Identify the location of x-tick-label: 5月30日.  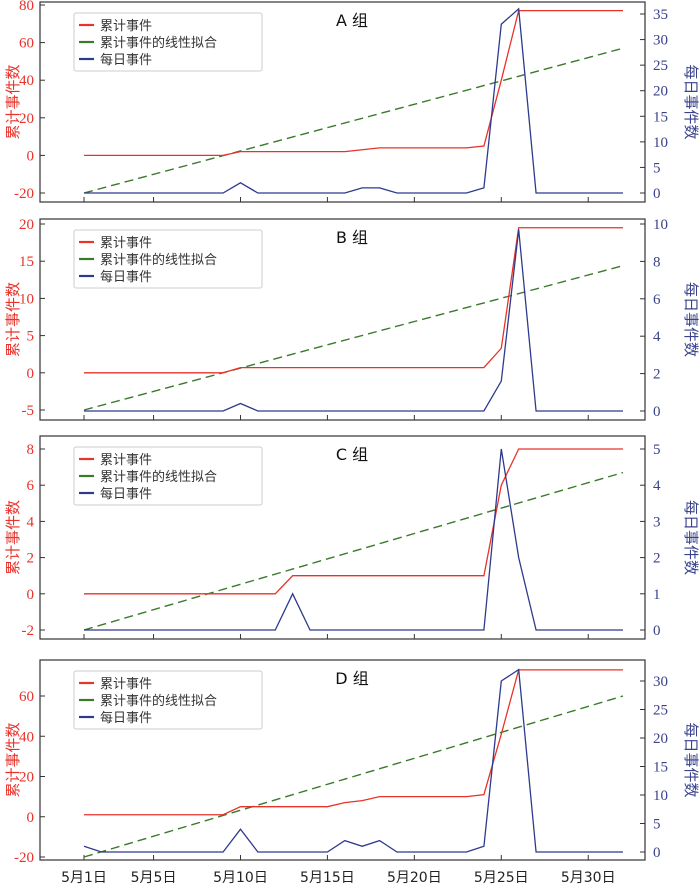
(588, 877).